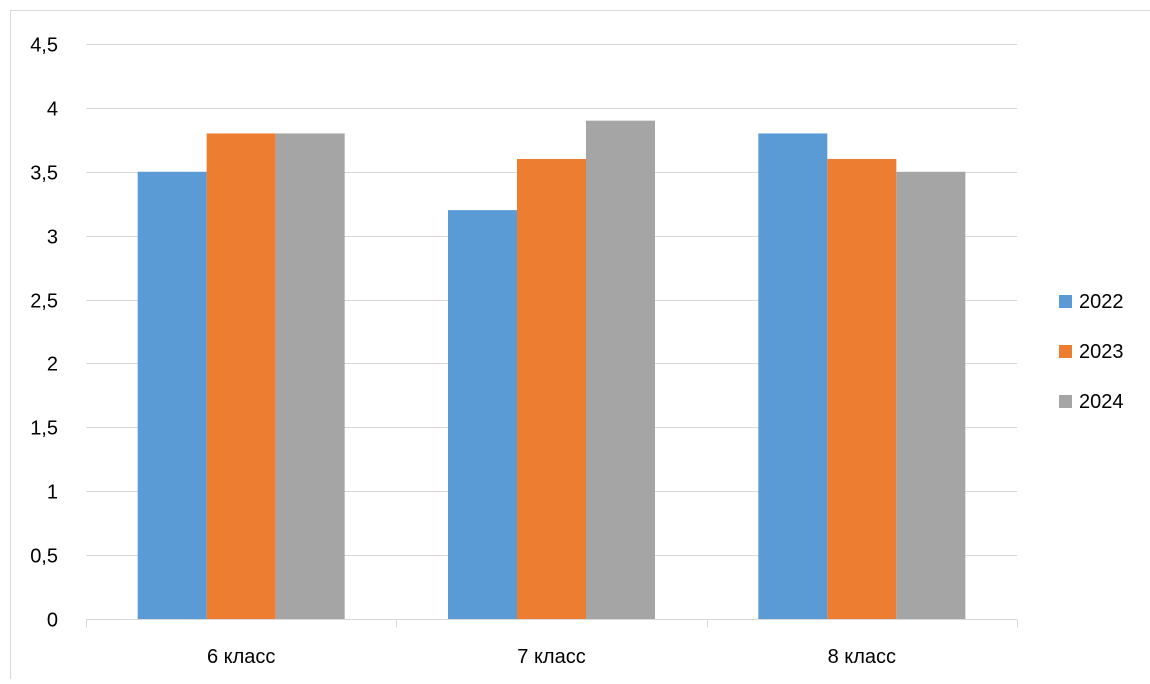  What do you see at coordinates (1065, 301) in the screenshot?
I see `legend-swatch-2022` at bounding box center [1065, 301].